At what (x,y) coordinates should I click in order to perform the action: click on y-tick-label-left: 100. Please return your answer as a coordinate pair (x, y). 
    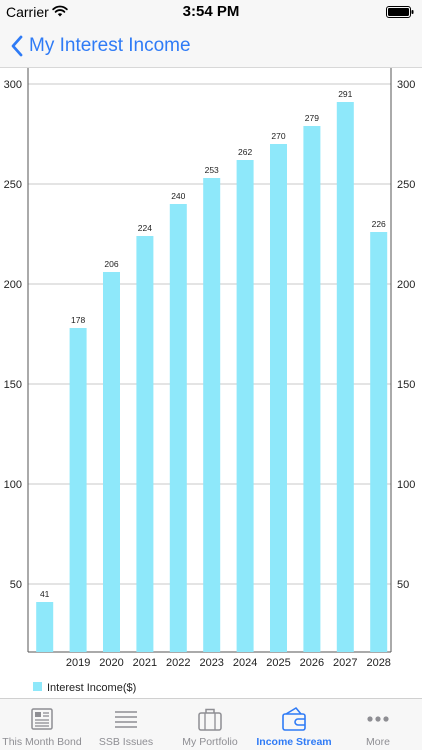
    Looking at the image, I should click on (13, 485).